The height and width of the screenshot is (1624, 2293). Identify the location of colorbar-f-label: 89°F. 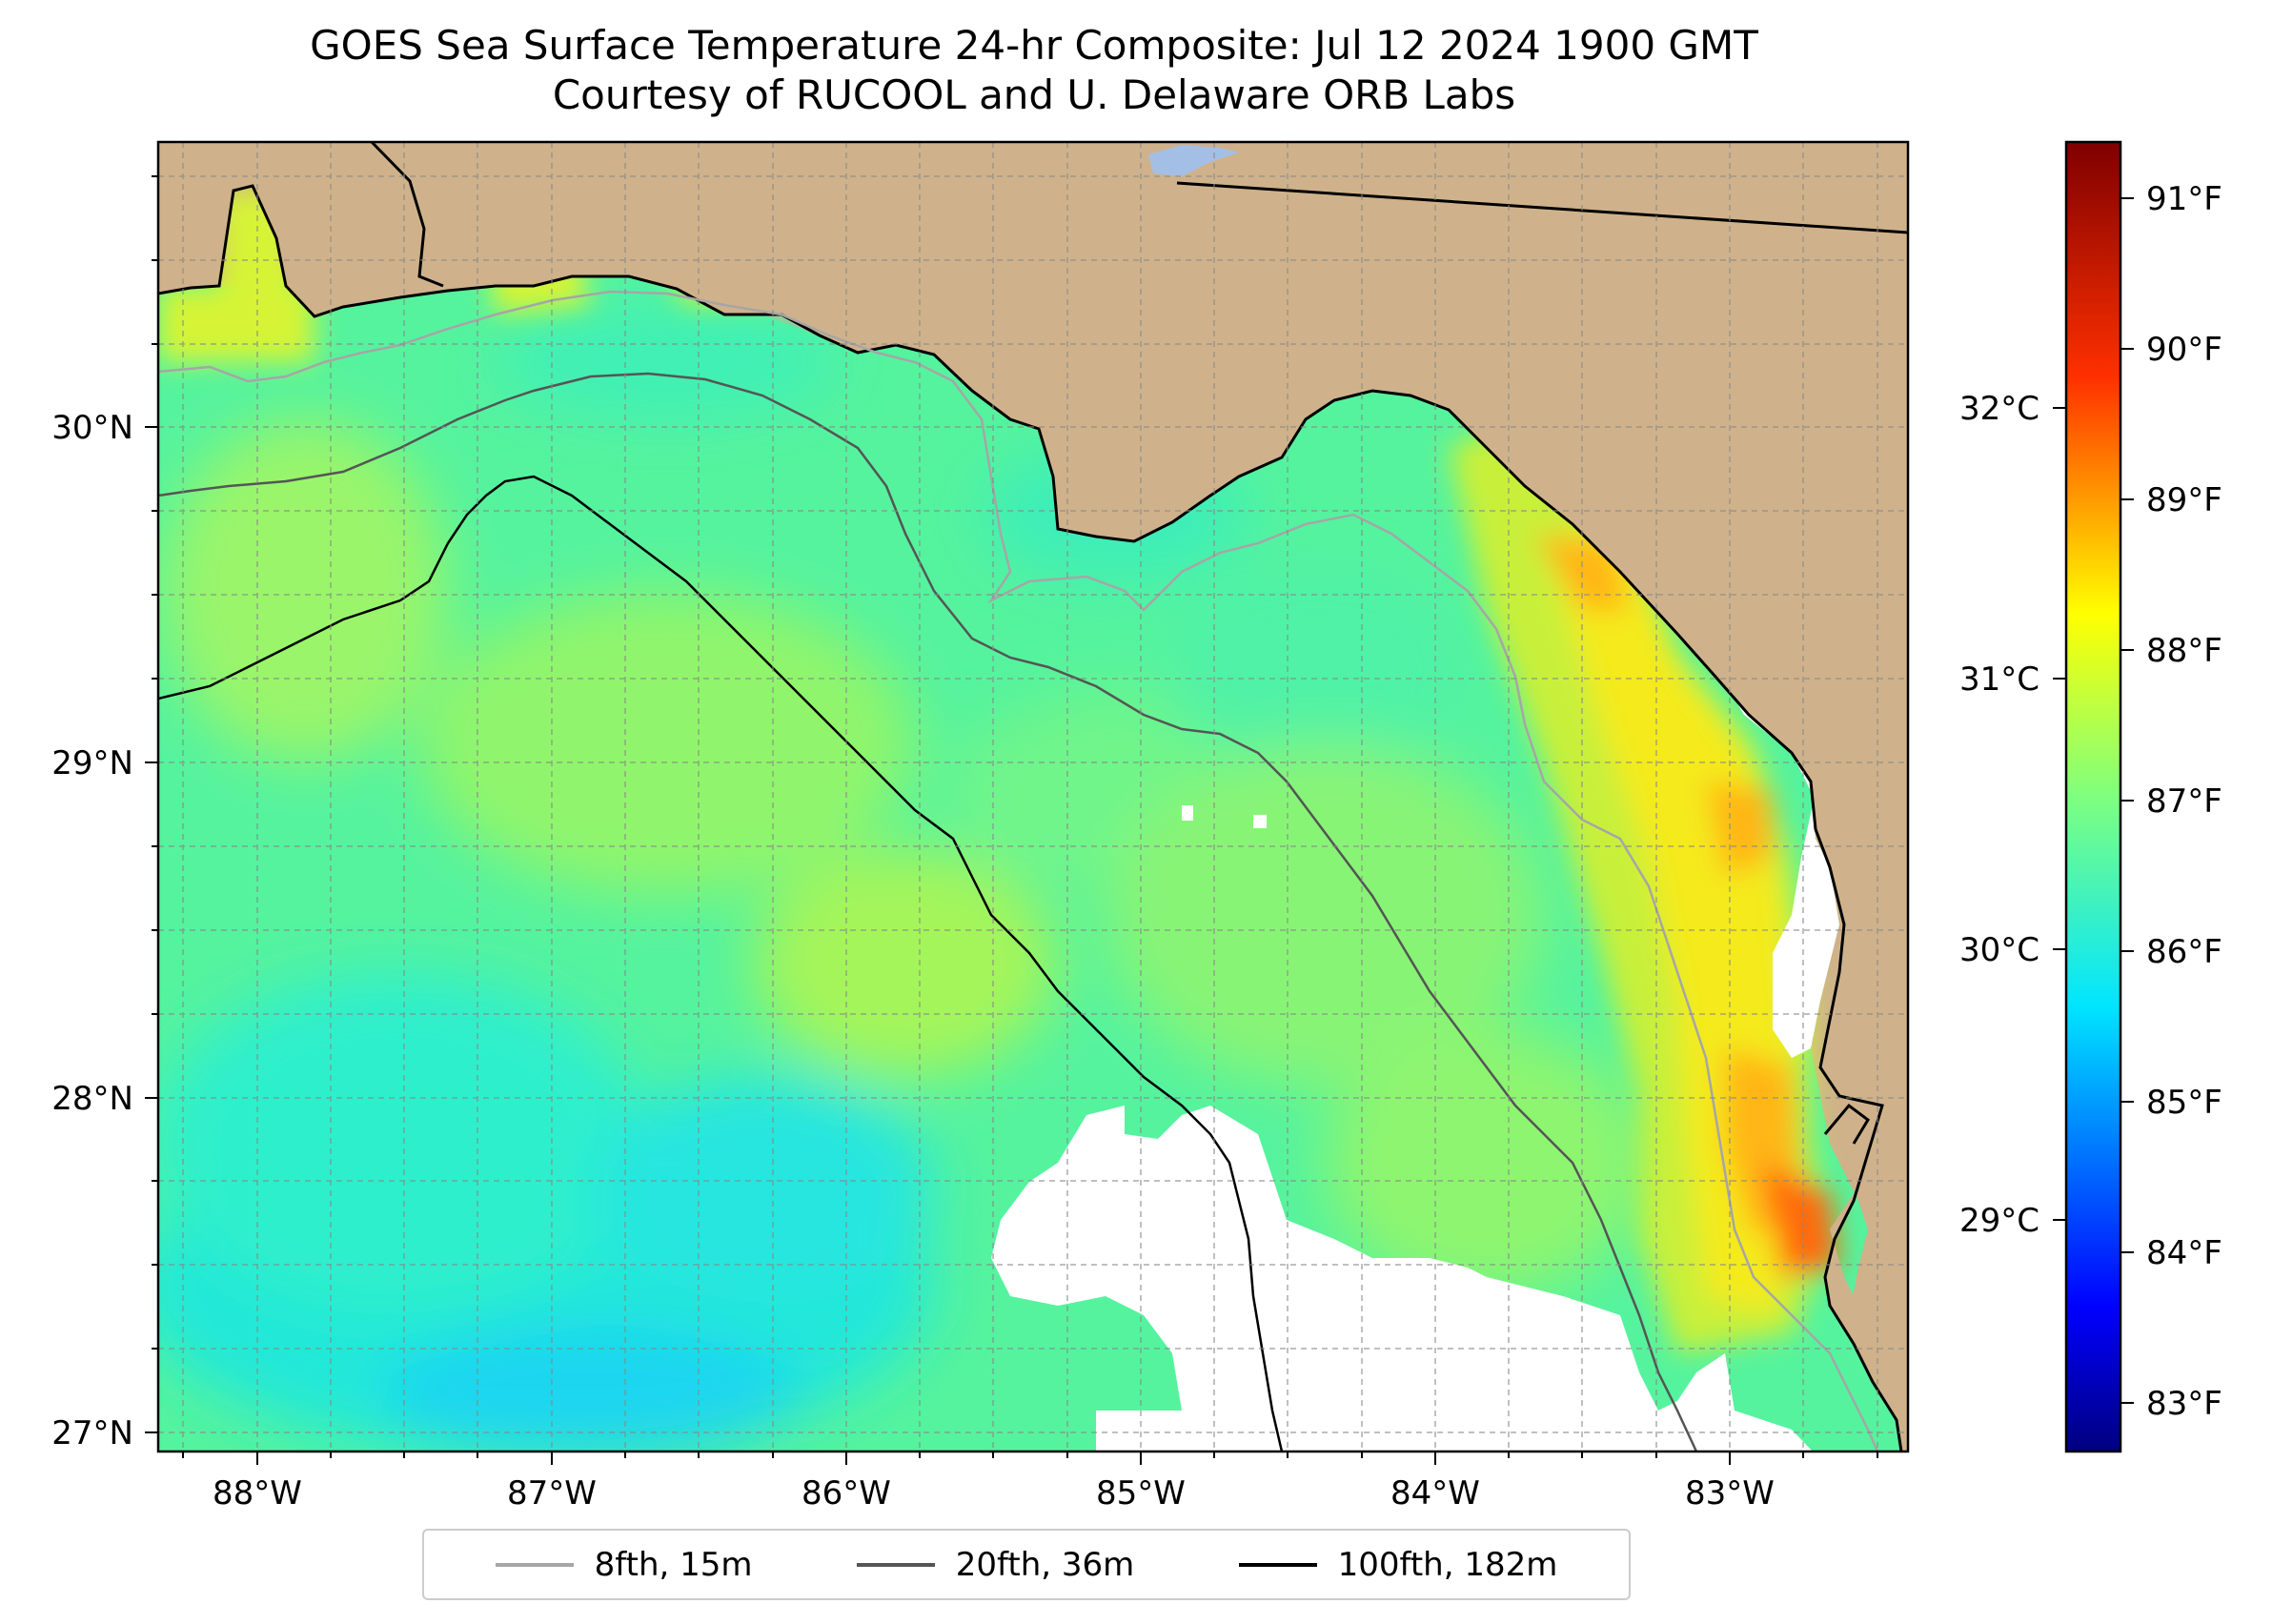
(2184, 500).